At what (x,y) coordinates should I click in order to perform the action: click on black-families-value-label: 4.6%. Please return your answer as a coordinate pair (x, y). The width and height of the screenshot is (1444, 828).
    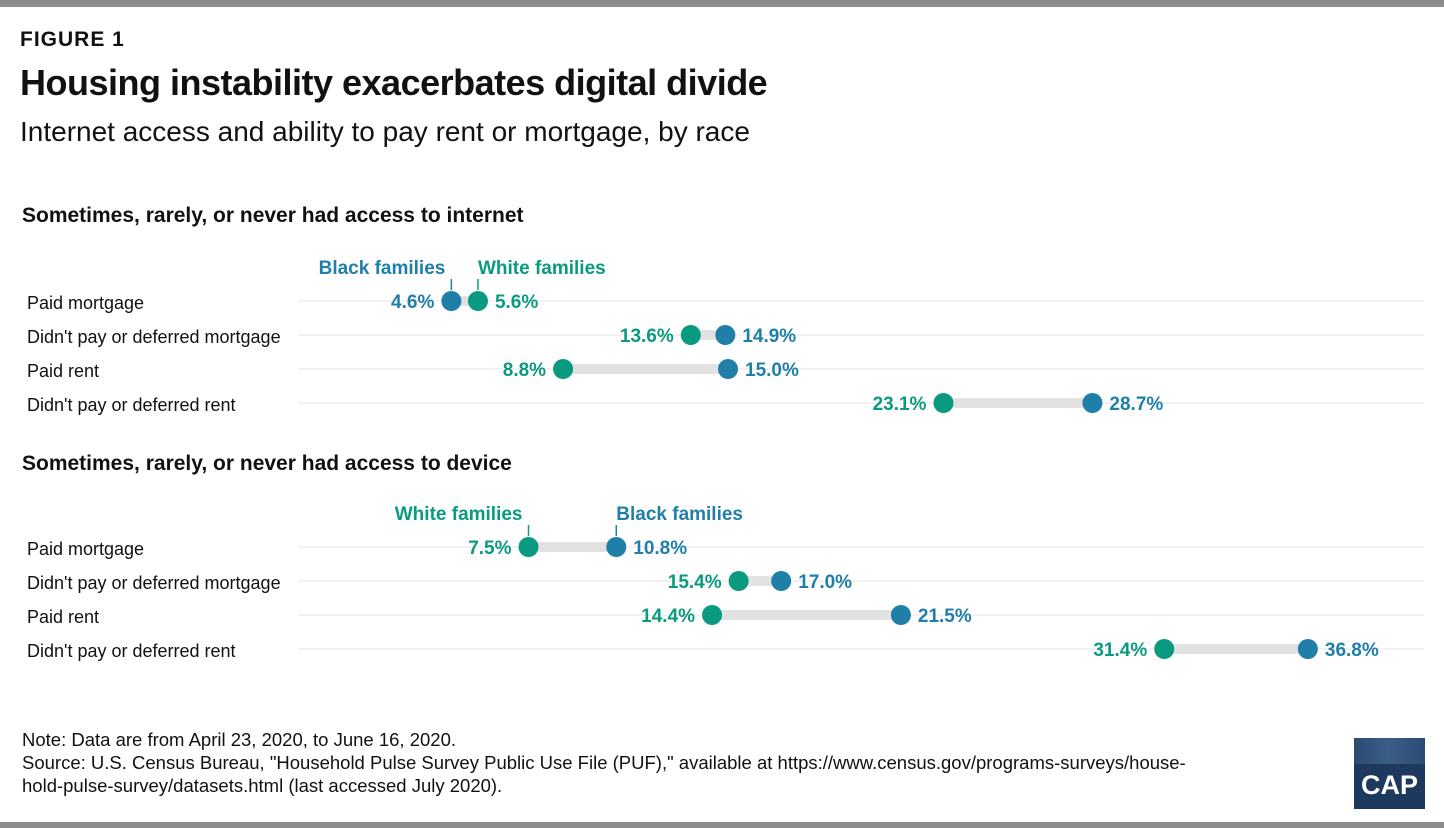
    Looking at the image, I should click on (412, 302).